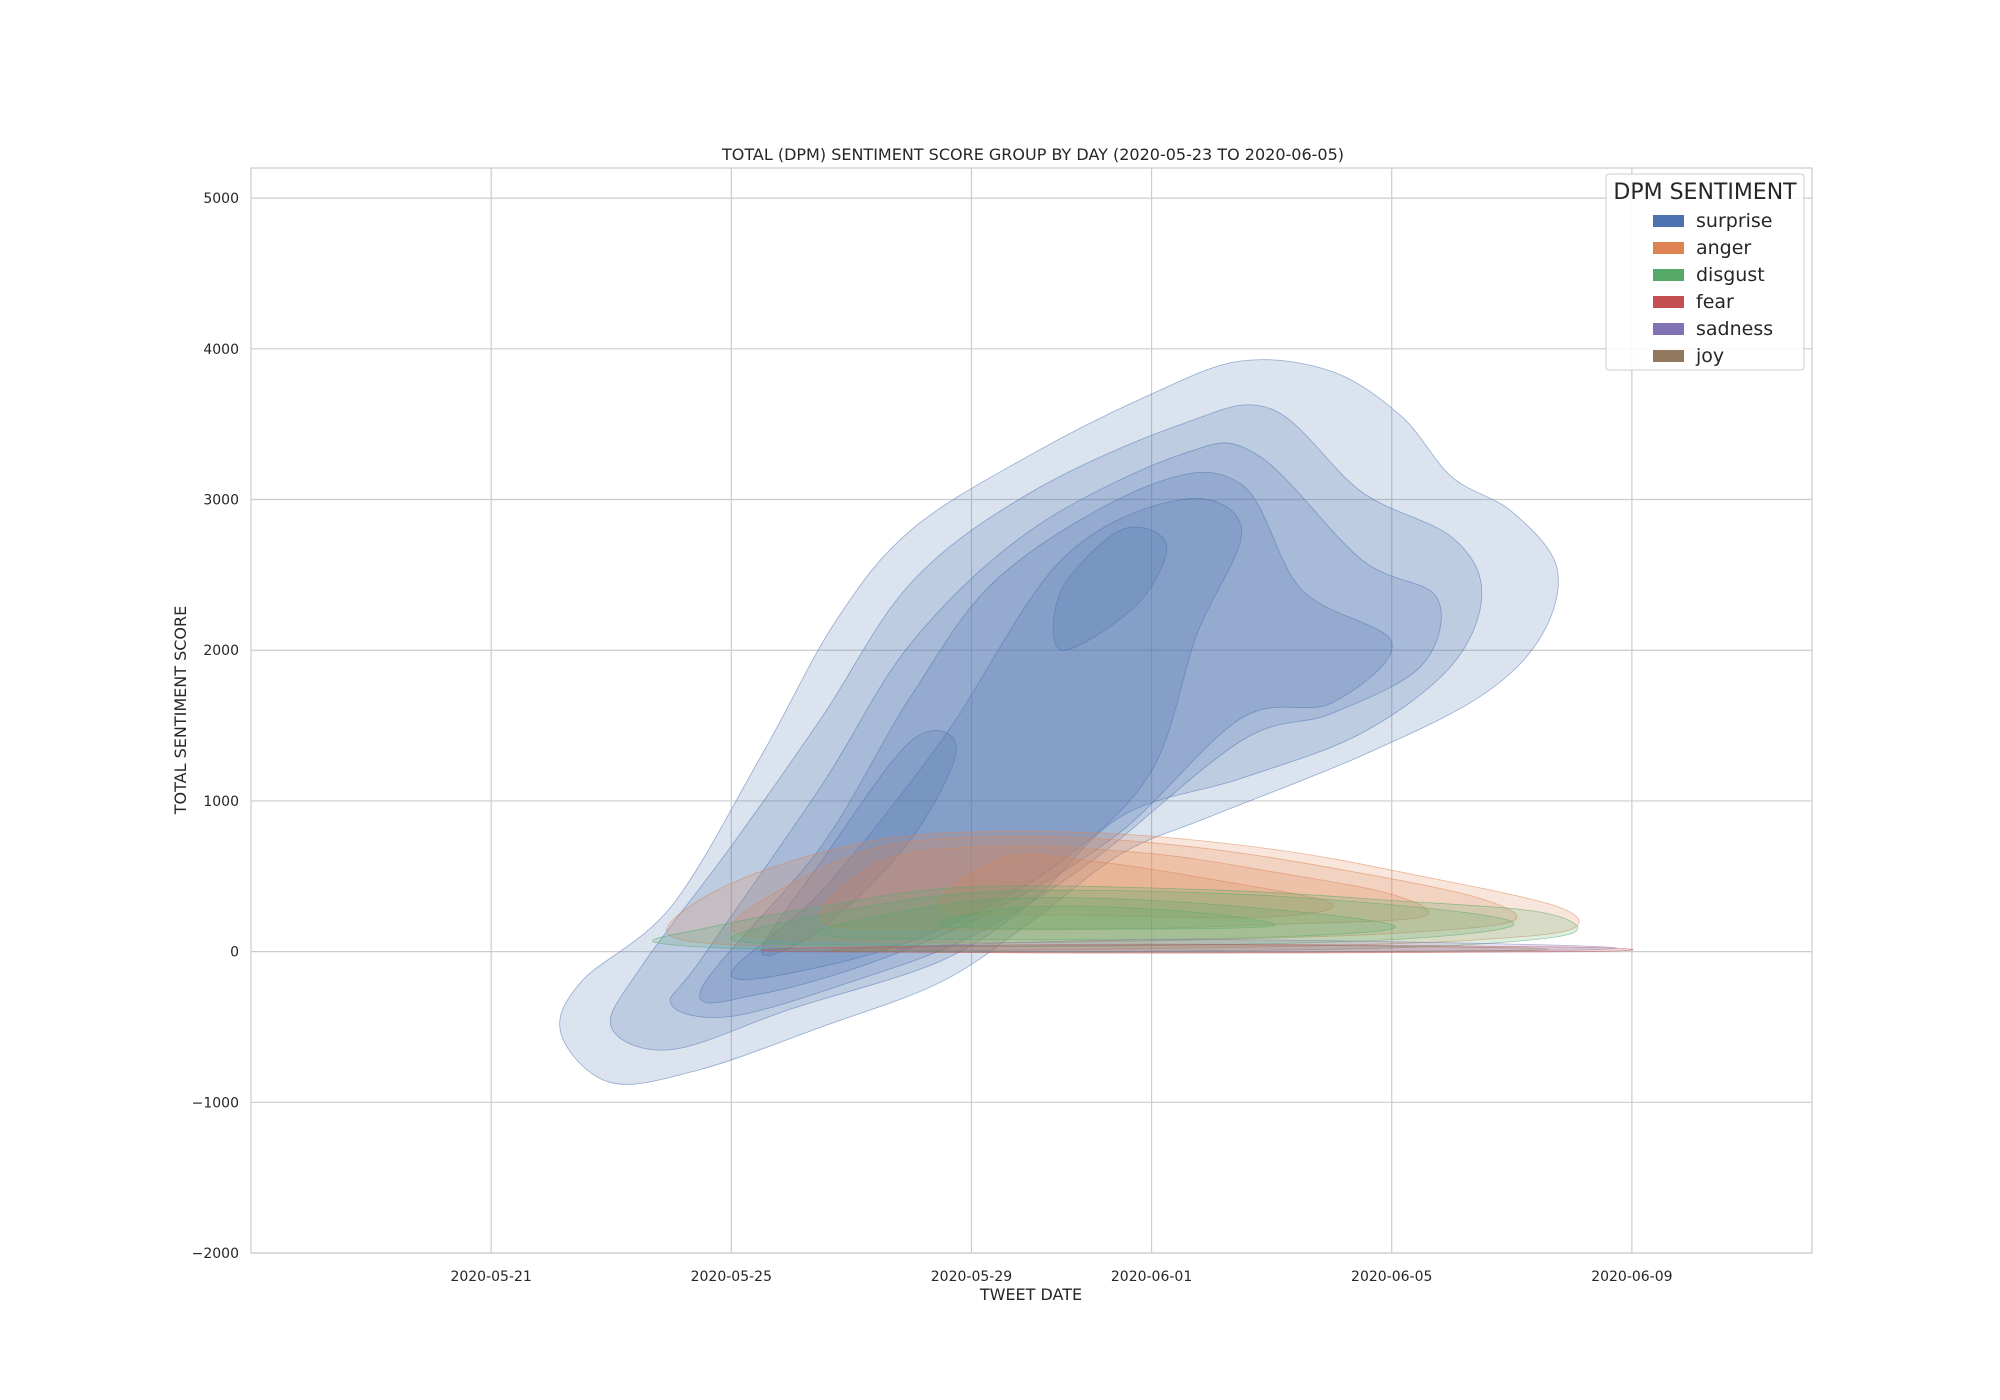 The width and height of the screenshot is (2000, 1400). I want to click on x-tick-label: 2020-05-29, so click(971, 1277).